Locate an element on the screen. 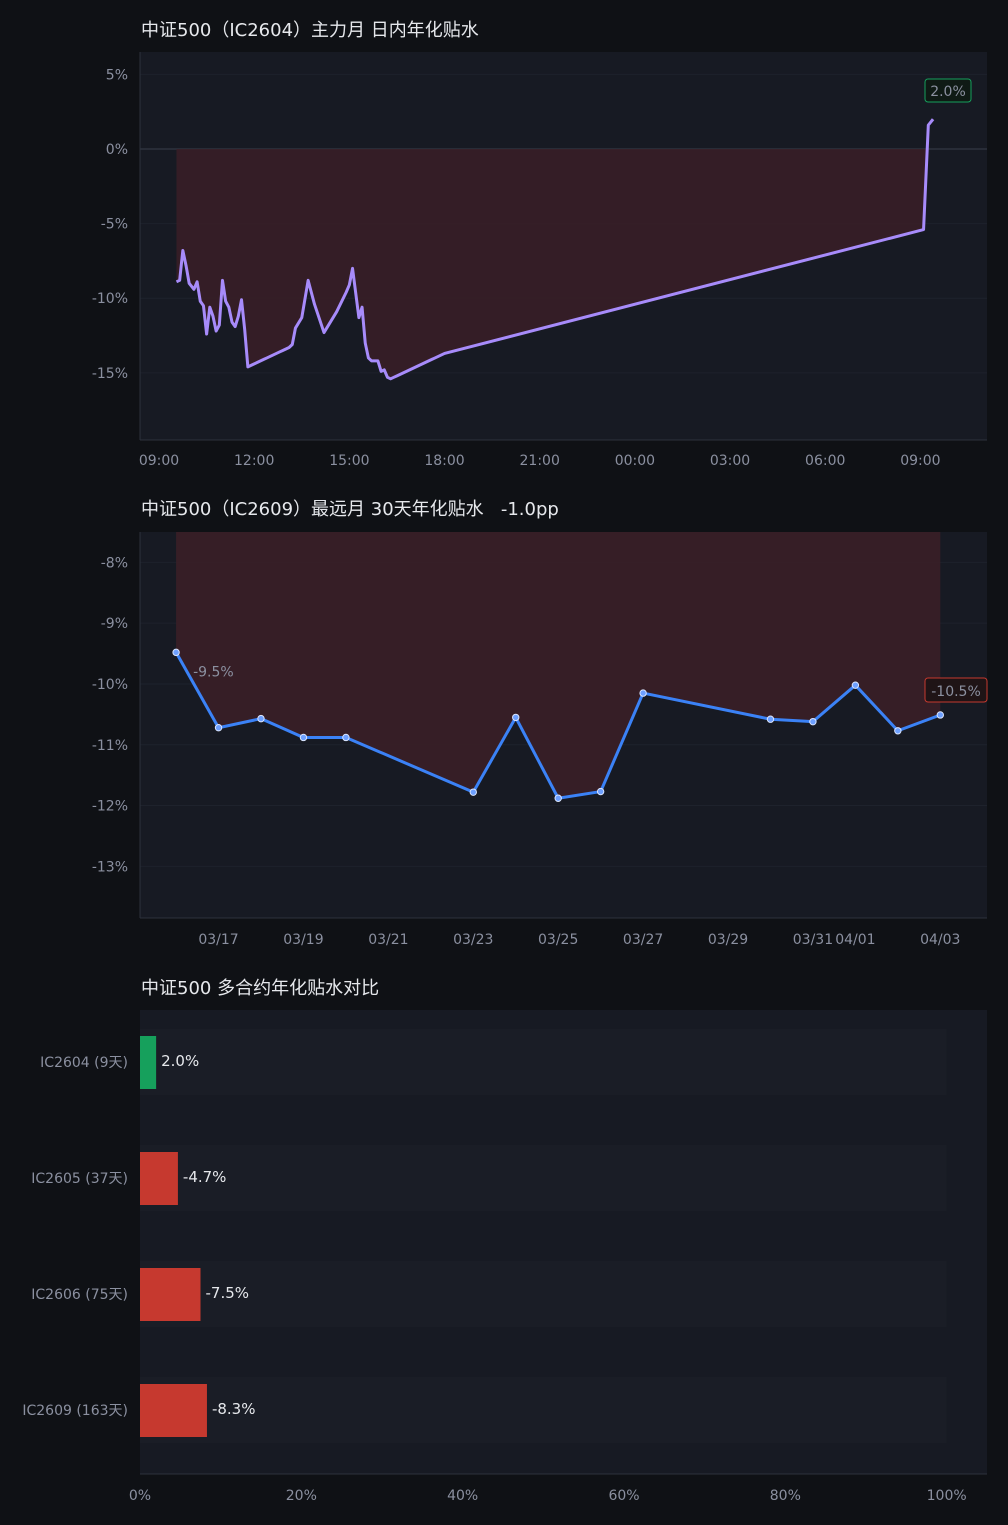  x-tick-label: 60% is located at coordinates (623, 1496).